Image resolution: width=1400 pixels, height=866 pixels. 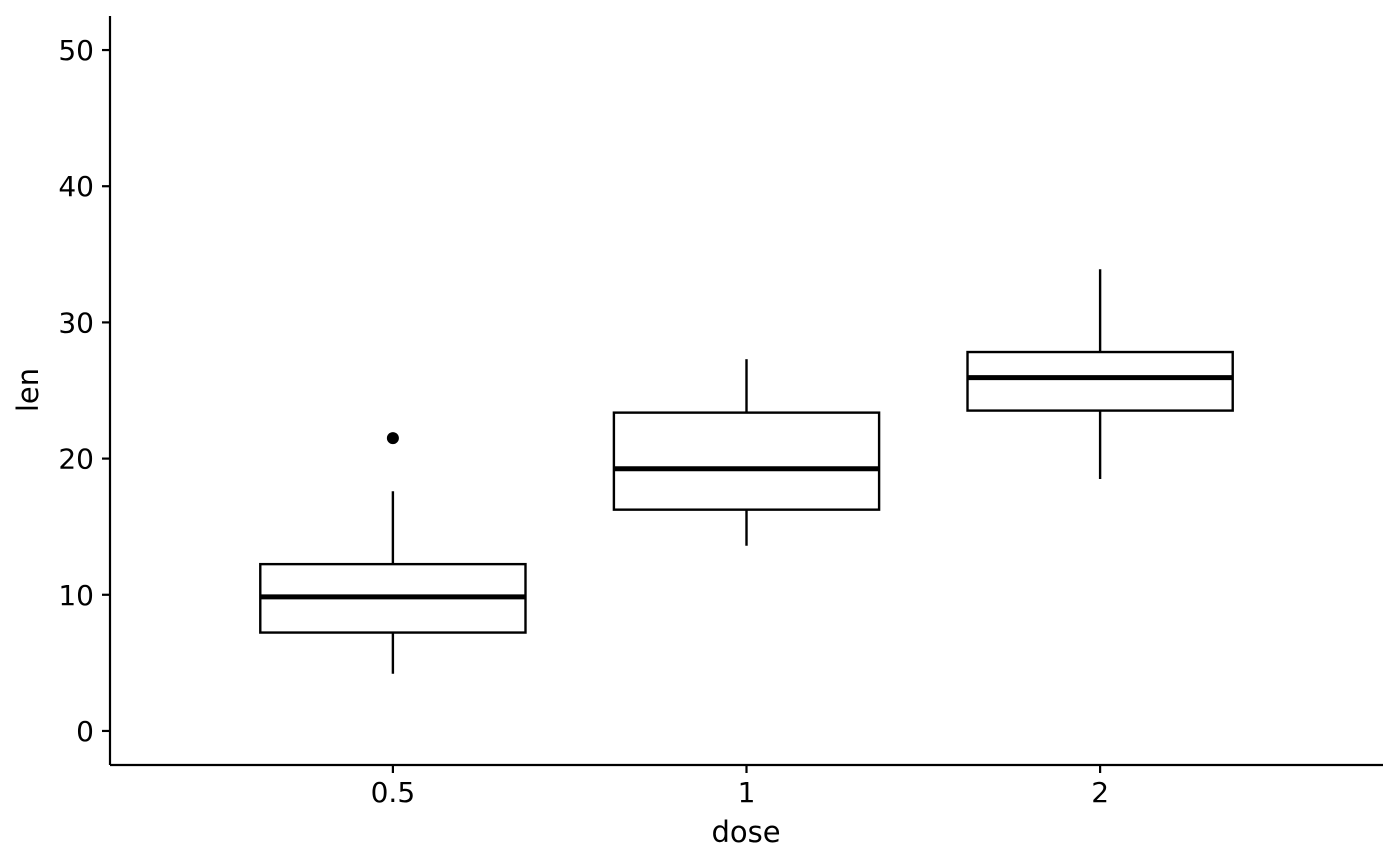 What do you see at coordinates (76, 186) in the screenshot?
I see `y-tick-label: 40` at bounding box center [76, 186].